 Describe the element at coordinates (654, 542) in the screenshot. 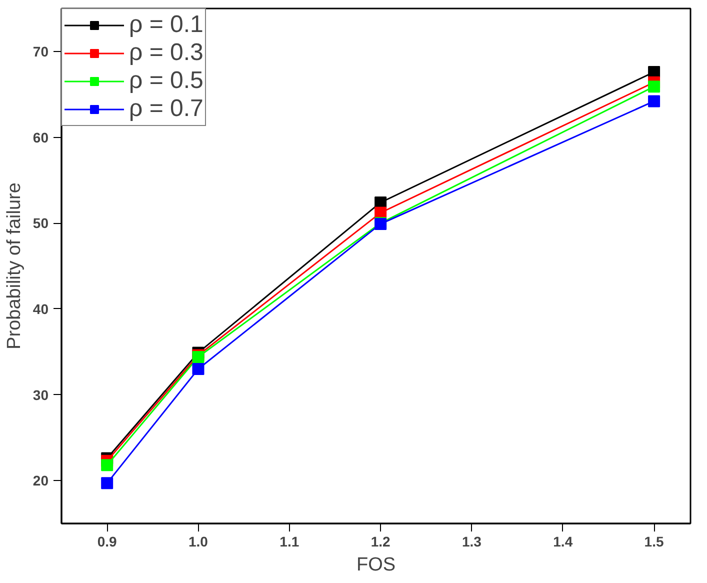

I see `x-tick-label: 1.5` at that location.